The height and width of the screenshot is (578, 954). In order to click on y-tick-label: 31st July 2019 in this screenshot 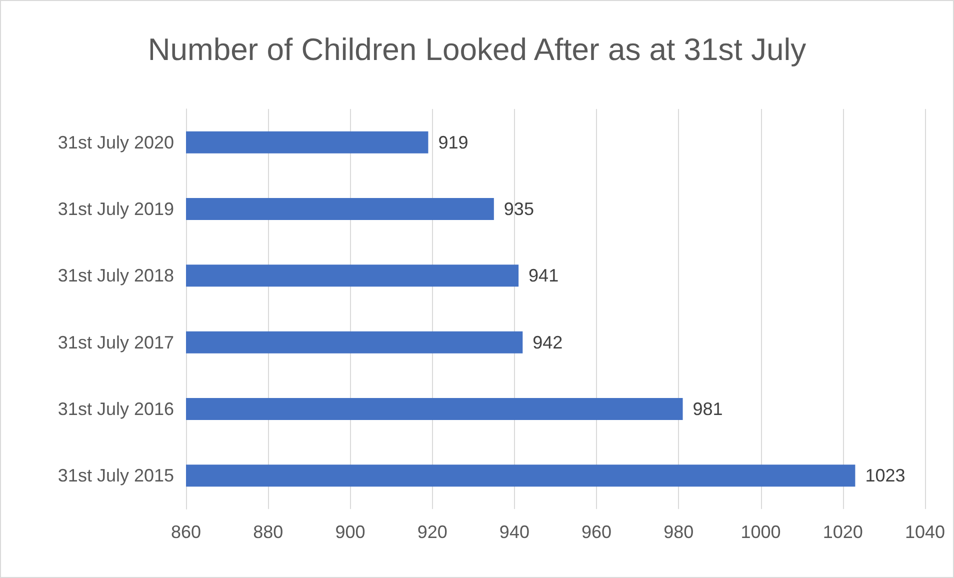, I will do `click(116, 209)`.